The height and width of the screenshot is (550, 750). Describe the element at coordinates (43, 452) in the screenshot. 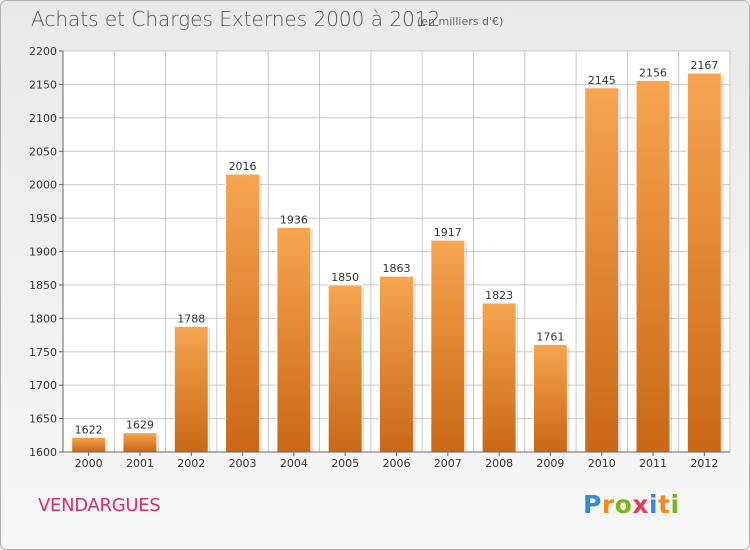

I see `y-tick-label: 1600` at that location.